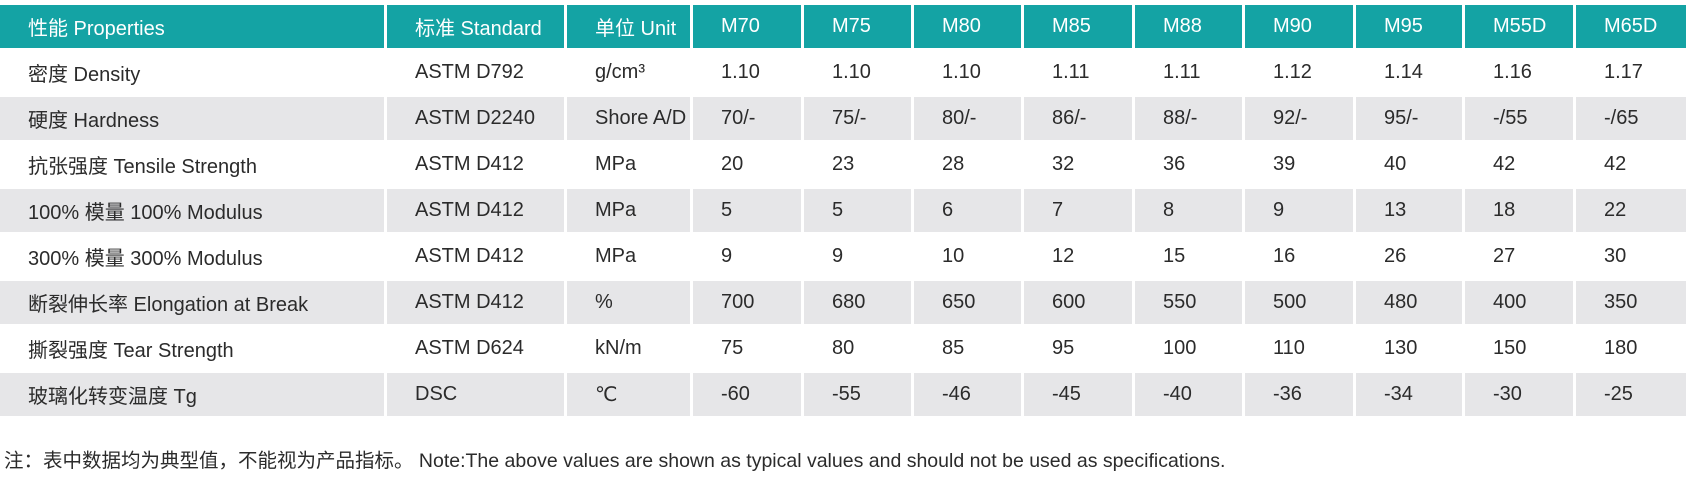 Image resolution: width=1686 pixels, height=492 pixels. What do you see at coordinates (630, 394) in the screenshot?
I see `table-cell: ℃` at bounding box center [630, 394].